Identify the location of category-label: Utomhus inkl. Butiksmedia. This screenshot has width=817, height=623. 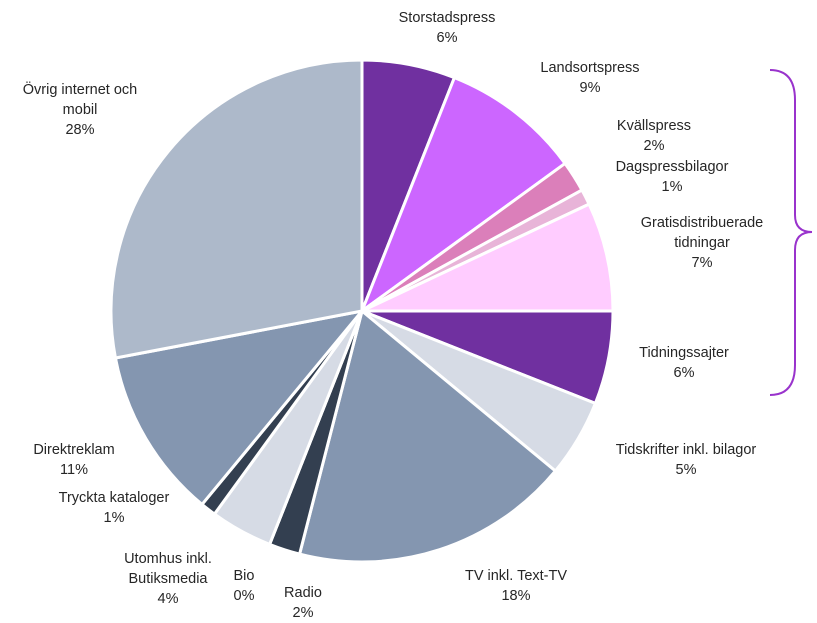
(168, 569).